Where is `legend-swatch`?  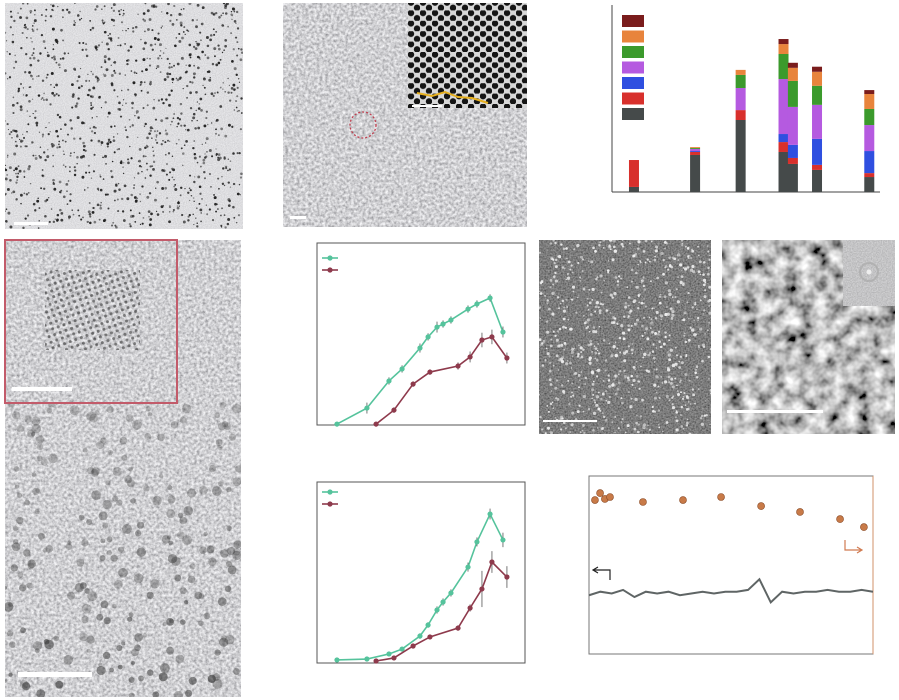
legend-swatch is located at coordinates (633, 114).